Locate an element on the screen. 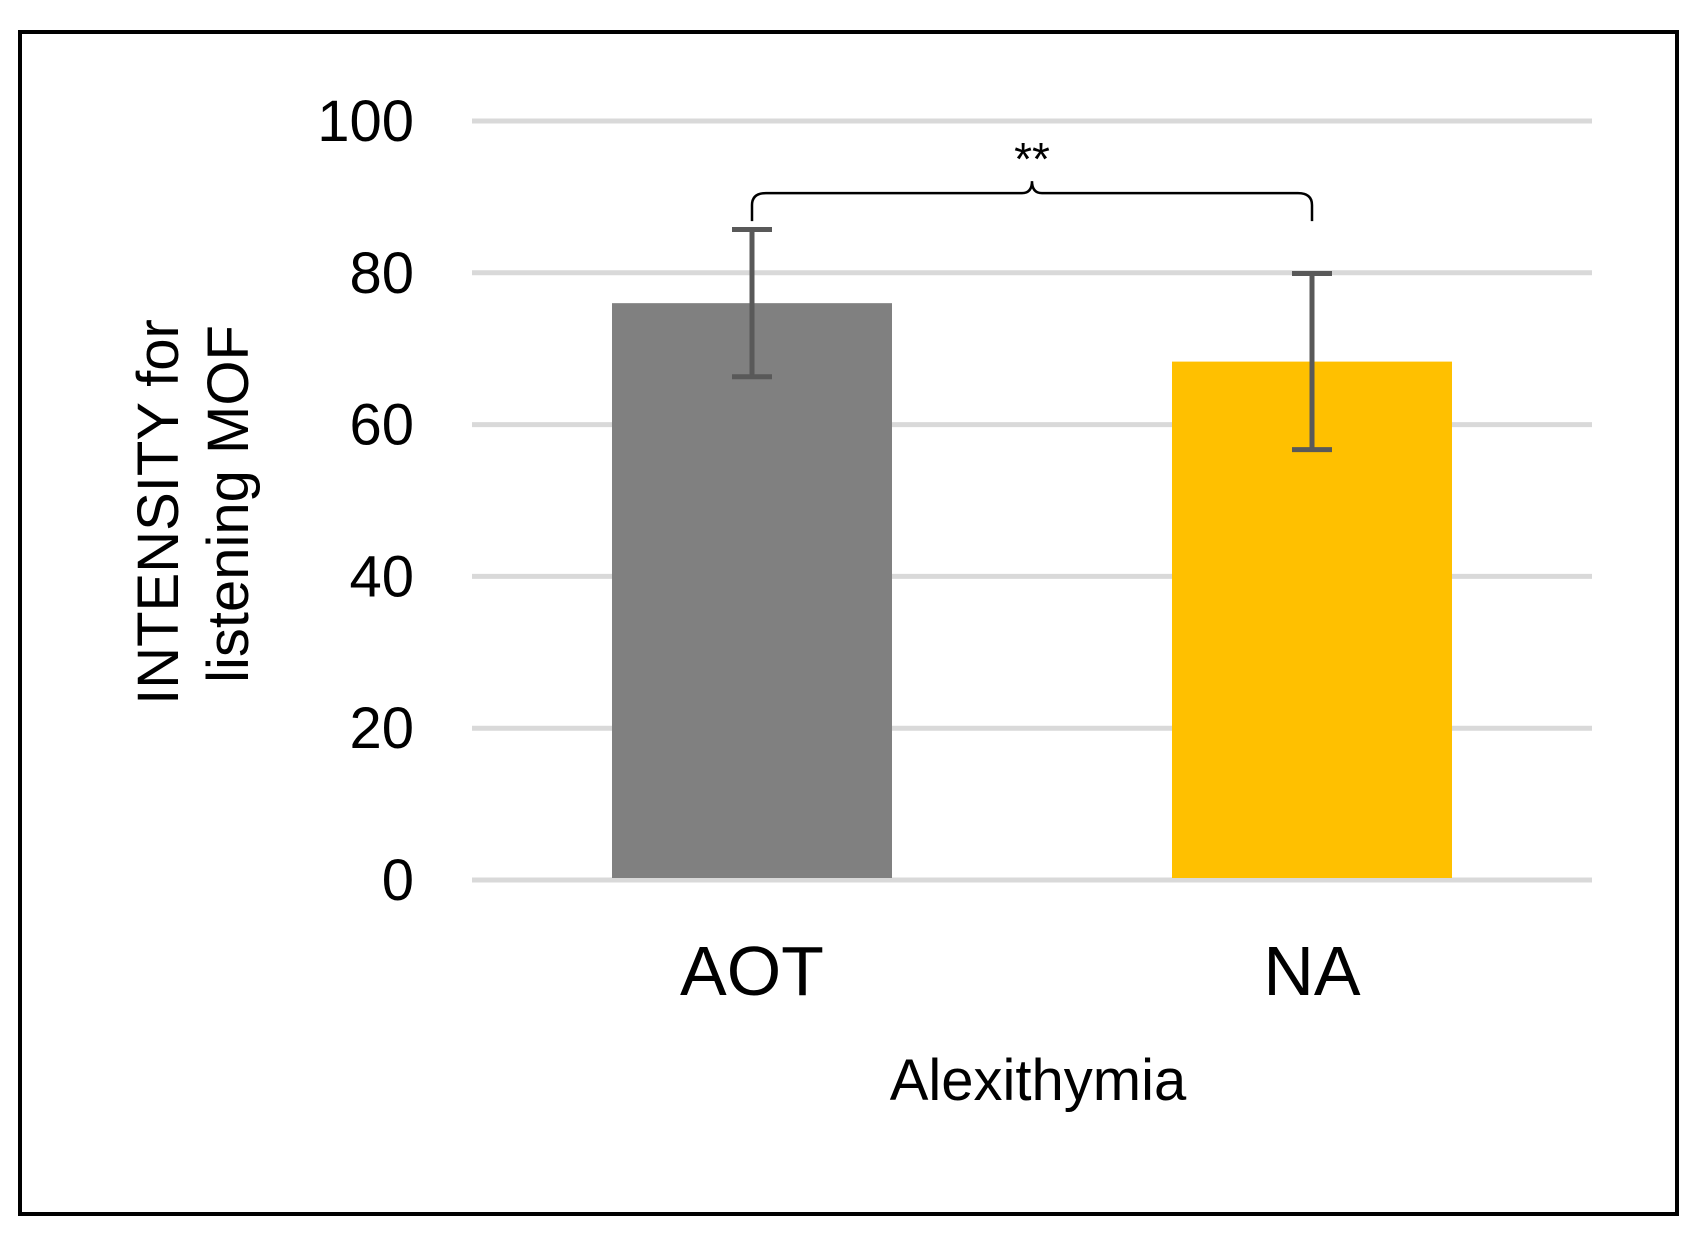 Image resolution: width=1702 pixels, height=1246 pixels. significance-bracket is located at coordinates (1032, 201).